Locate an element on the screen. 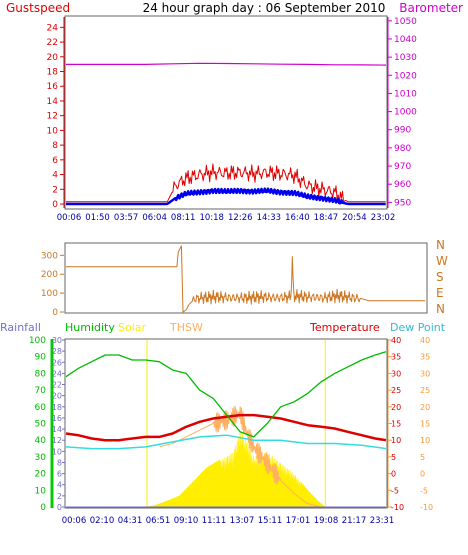  rain-tick-label: 0 is located at coordinates (59, 507).